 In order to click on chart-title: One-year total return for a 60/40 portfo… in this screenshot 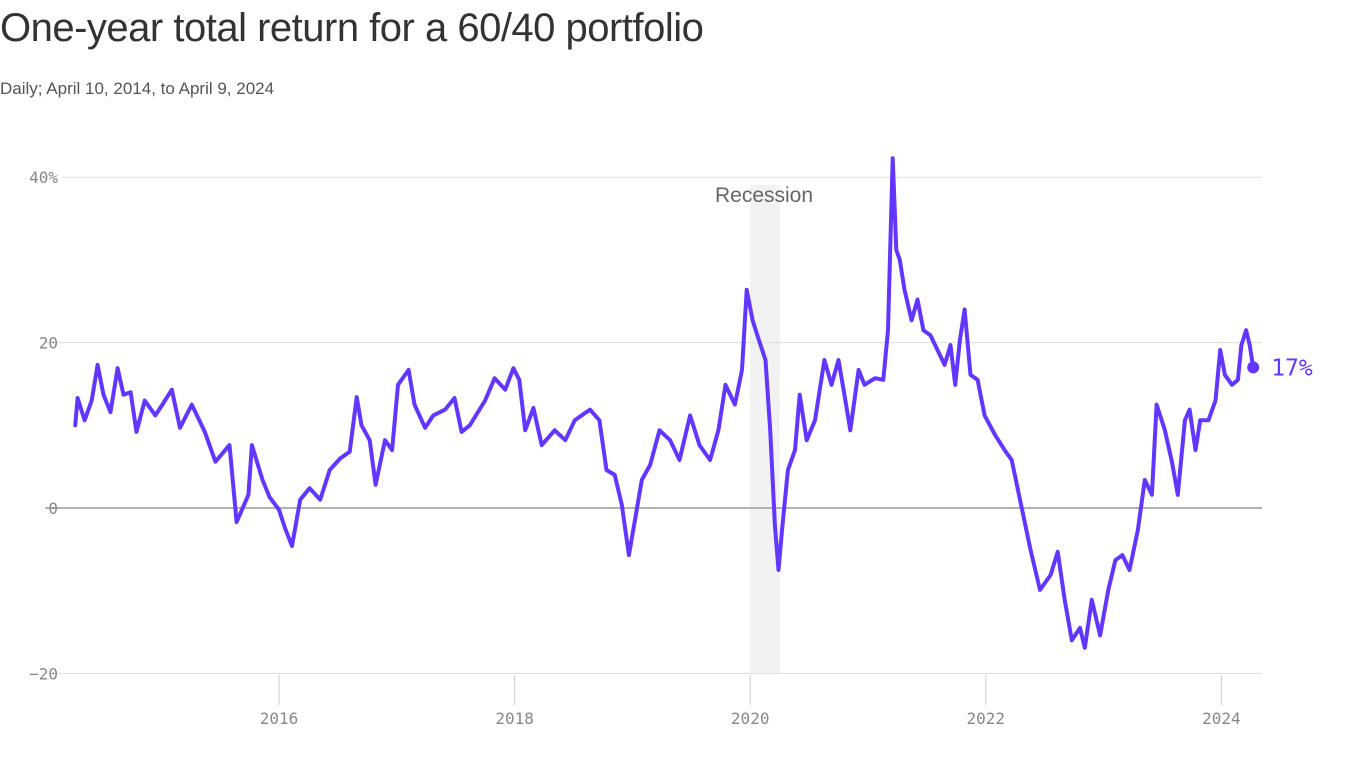, I will do `click(352, 28)`.